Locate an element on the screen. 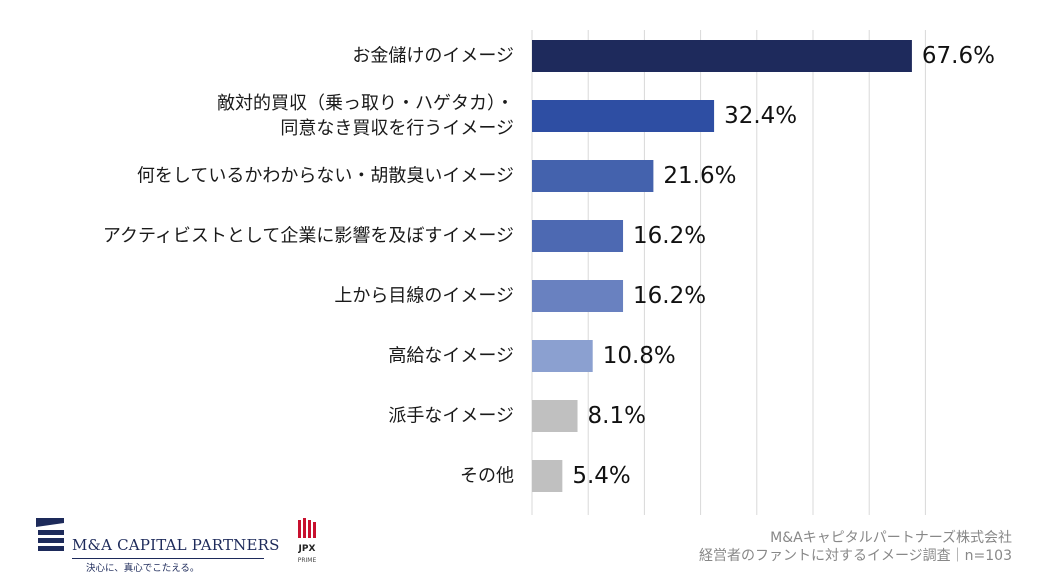  logo-divider is located at coordinates (168, 558).